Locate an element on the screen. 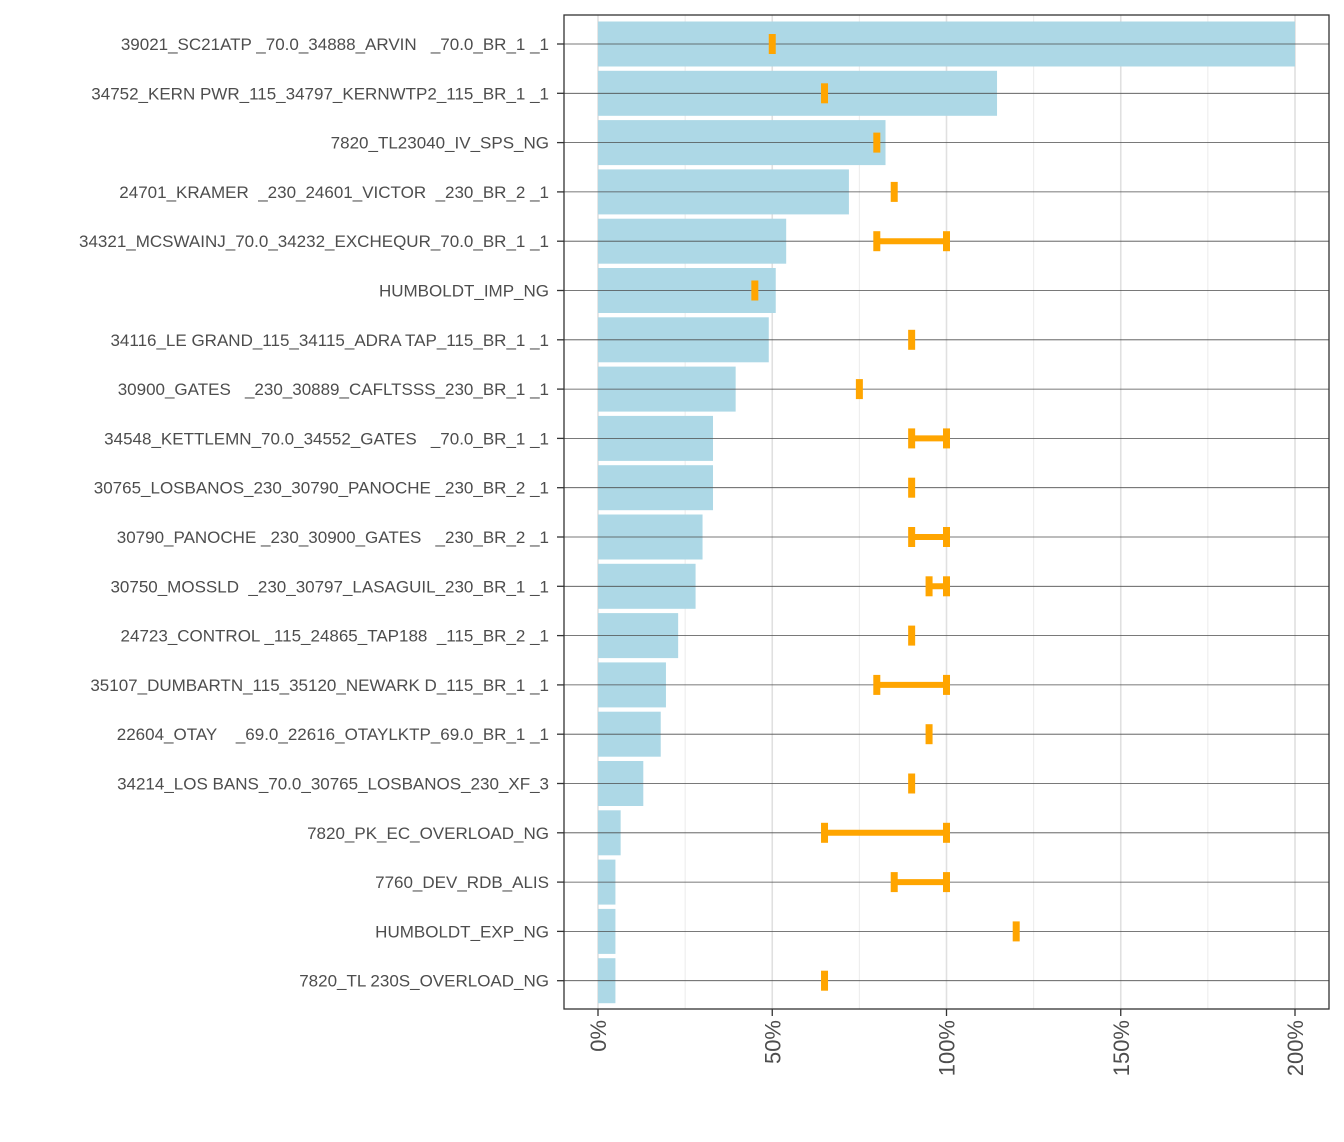 This screenshot has height=1142, width=1344. x-tick-label: 0% is located at coordinates (598, 1036).